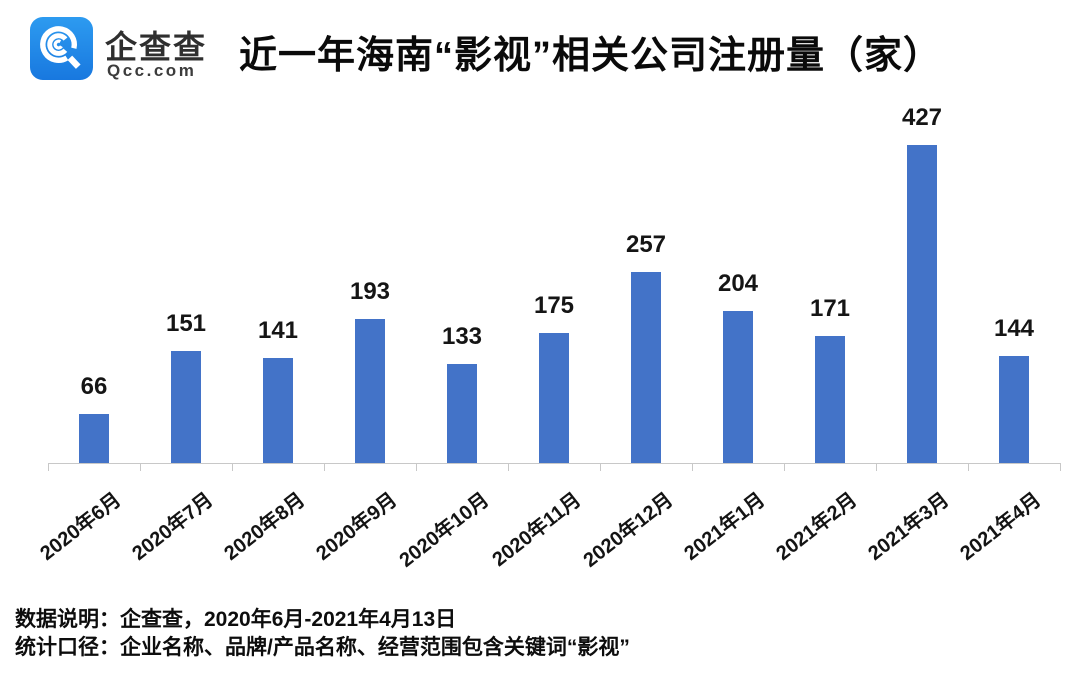  Describe the element at coordinates (1014, 328) in the screenshot. I see `bar-value-label: 144` at that location.